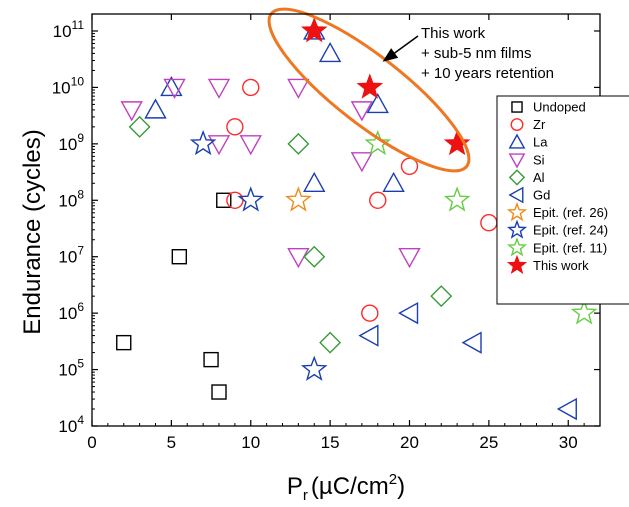  What do you see at coordinates (539, 177) in the screenshot?
I see `legend-label-al: Al` at bounding box center [539, 177].